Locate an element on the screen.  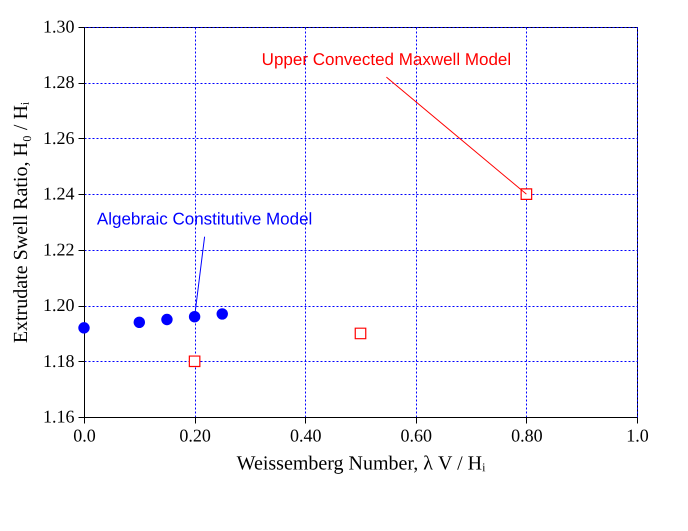
y-axis-title: Extrudate Swell Ratio, H₀ / Hᵢ is located at coordinates (21, 222).